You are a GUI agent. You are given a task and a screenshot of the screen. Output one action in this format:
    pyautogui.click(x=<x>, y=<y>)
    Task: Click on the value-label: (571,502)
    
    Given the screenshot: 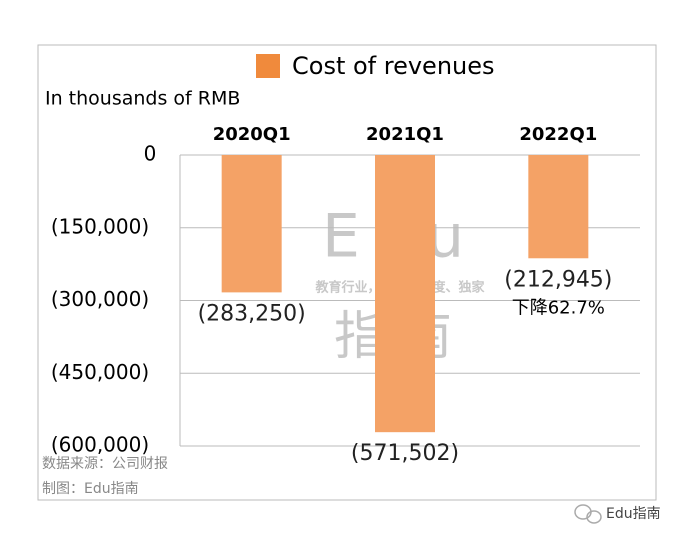 What is the action you would take?
    pyautogui.click(x=405, y=453)
    